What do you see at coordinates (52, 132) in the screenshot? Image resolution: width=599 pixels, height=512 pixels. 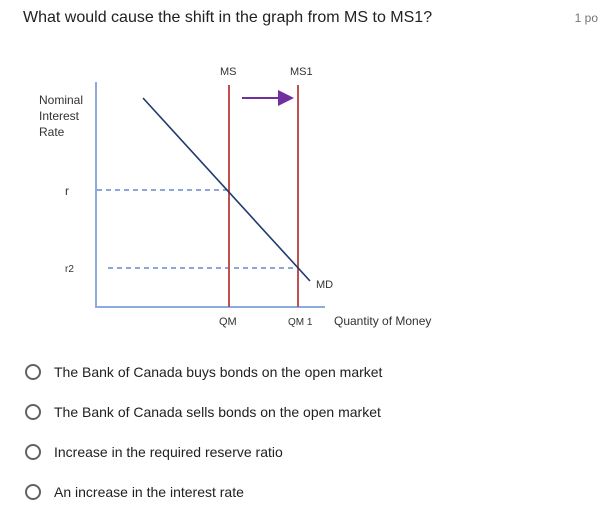 I see `y-axis-label-line-3: Rate` at bounding box center [52, 132].